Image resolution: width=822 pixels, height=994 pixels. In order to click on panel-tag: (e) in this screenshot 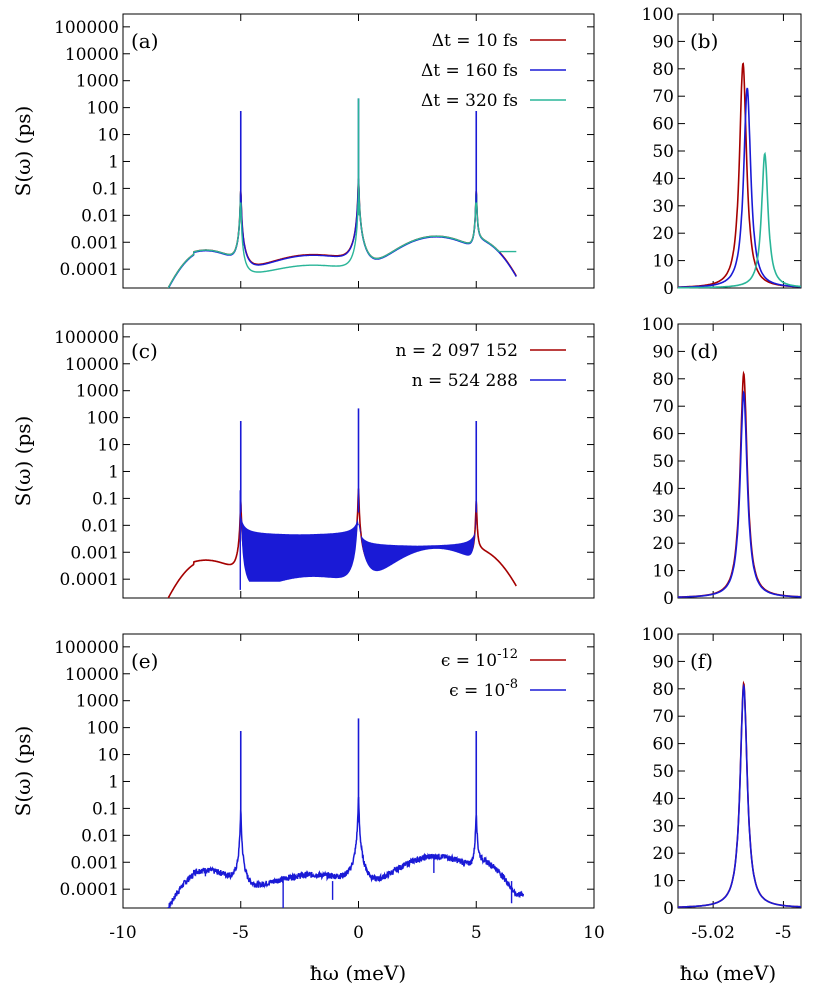, I will do `click(144, 661)`.